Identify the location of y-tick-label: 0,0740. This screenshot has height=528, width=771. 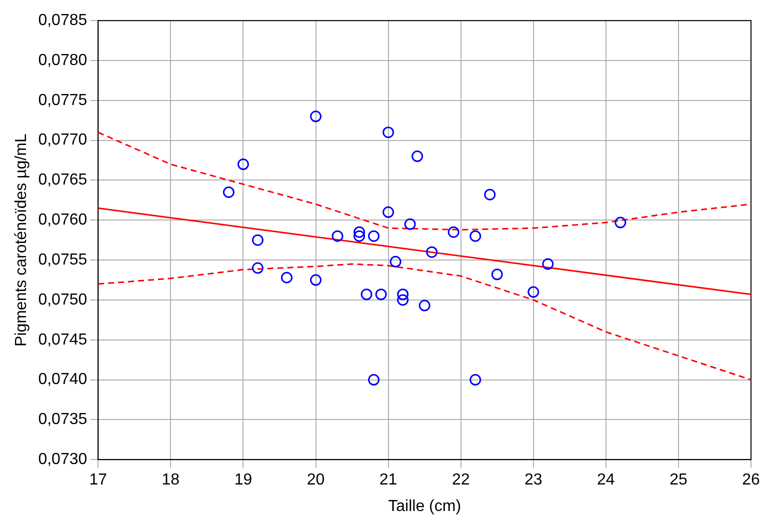
(63, 379).